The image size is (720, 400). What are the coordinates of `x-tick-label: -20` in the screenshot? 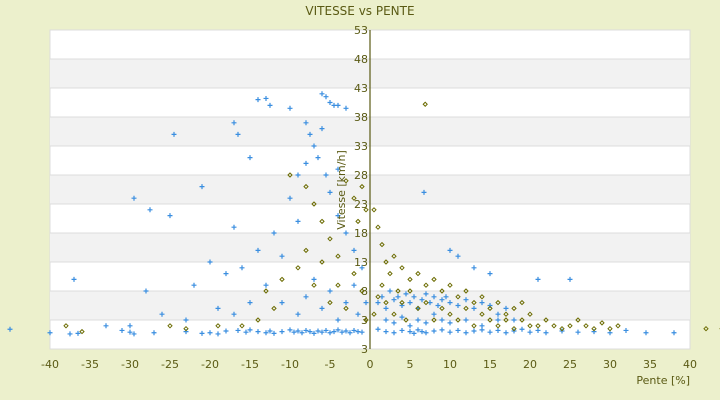 It's located at (210, 364).